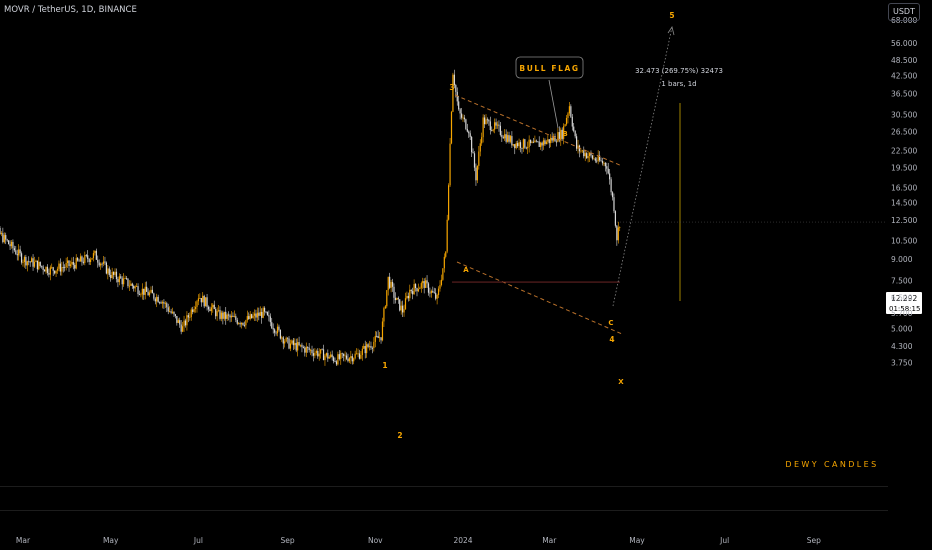  What do you see at coordinates (549, 68) in the screenshot?
I see `callout-label: BULL FLAG` at bounding box center [549, 68].